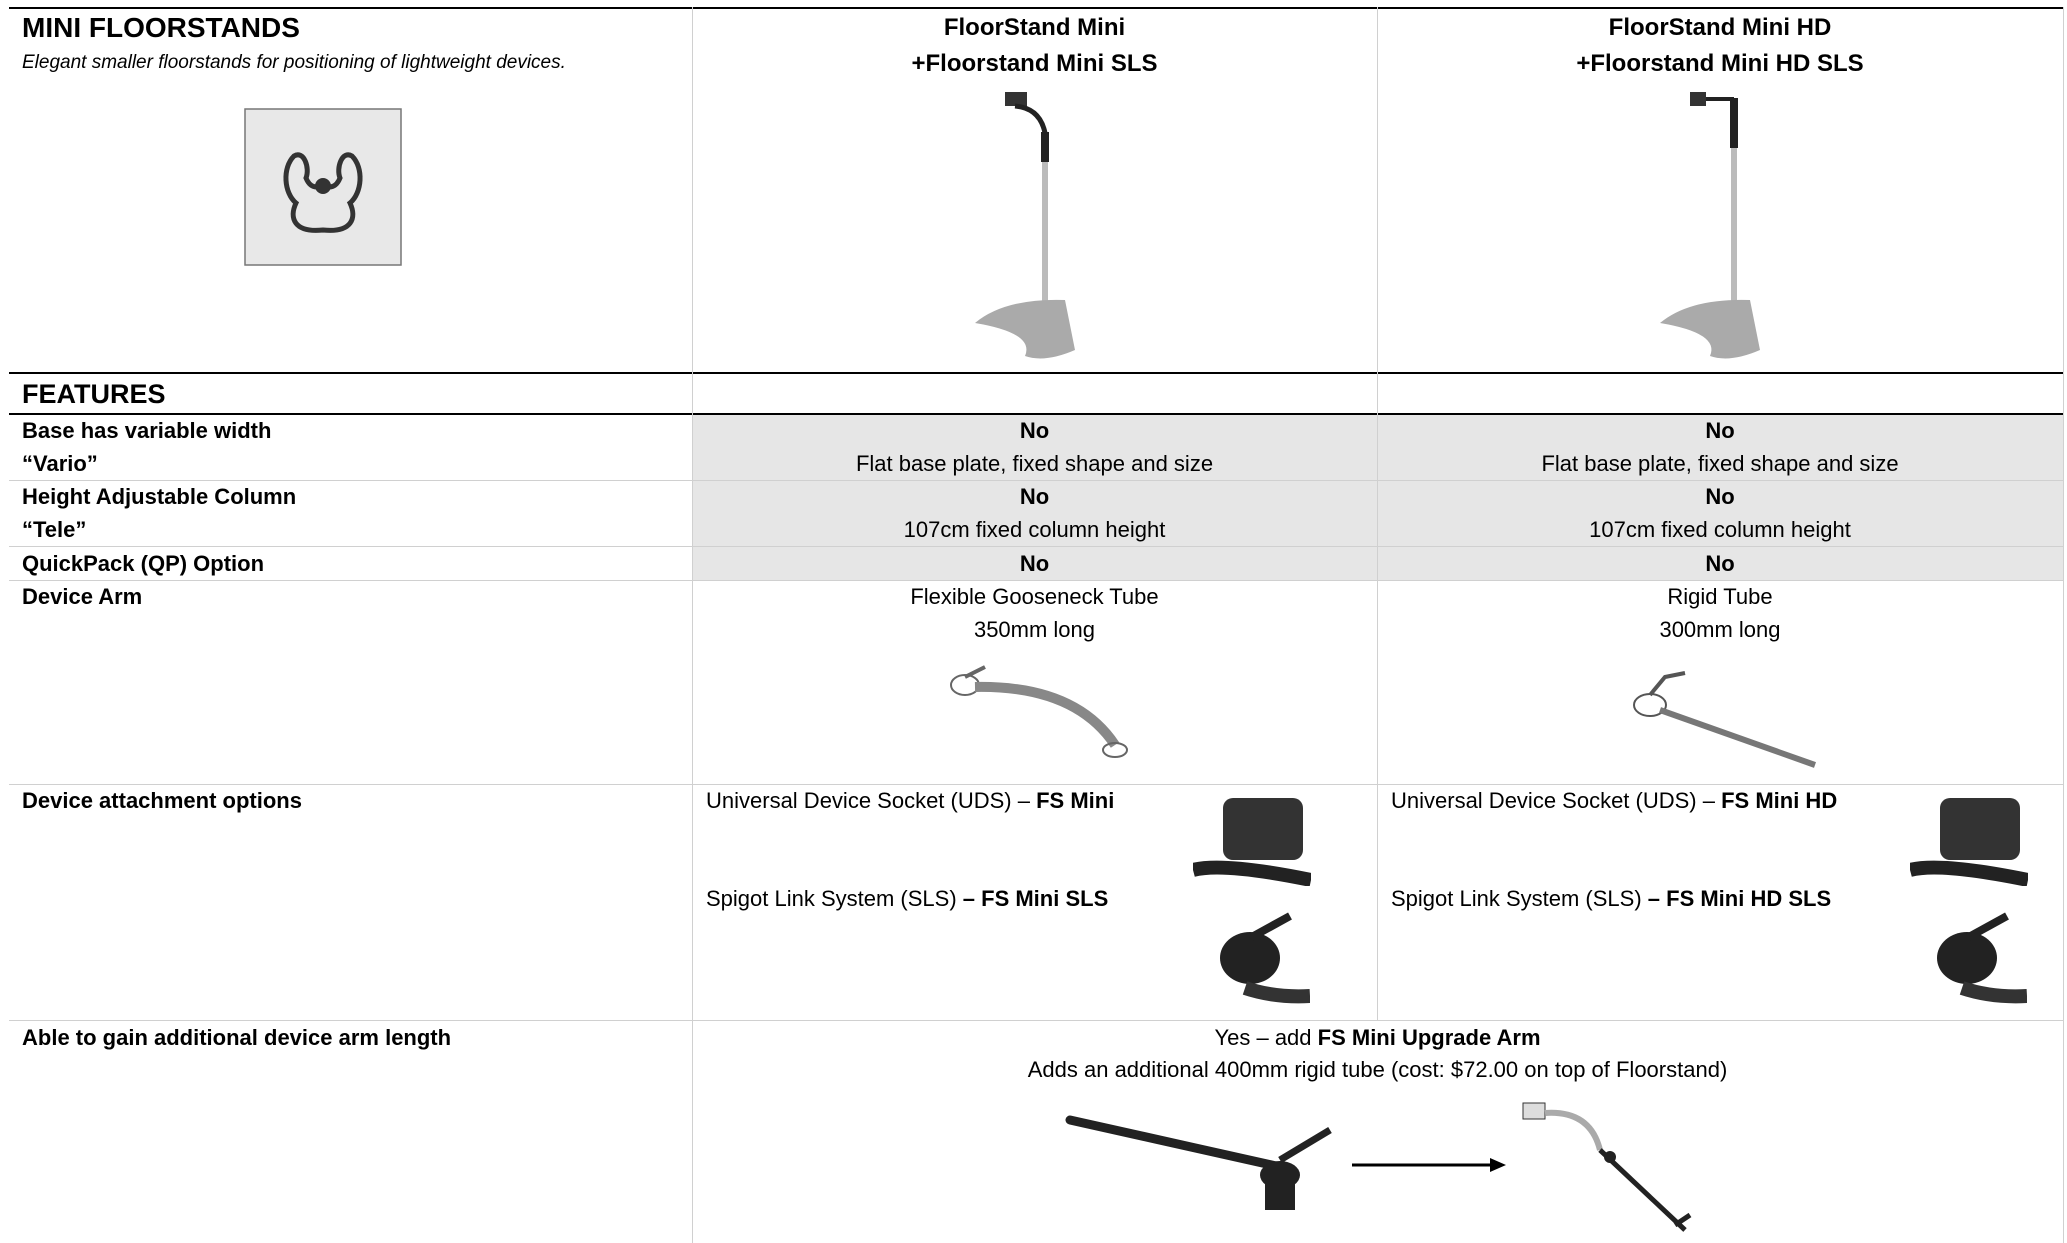 The width and height of the screenshot is (2067, 1243). Describe the element at coordinates (82, 596) in the screenshot. I see `row-label: Device Arm` at that location.